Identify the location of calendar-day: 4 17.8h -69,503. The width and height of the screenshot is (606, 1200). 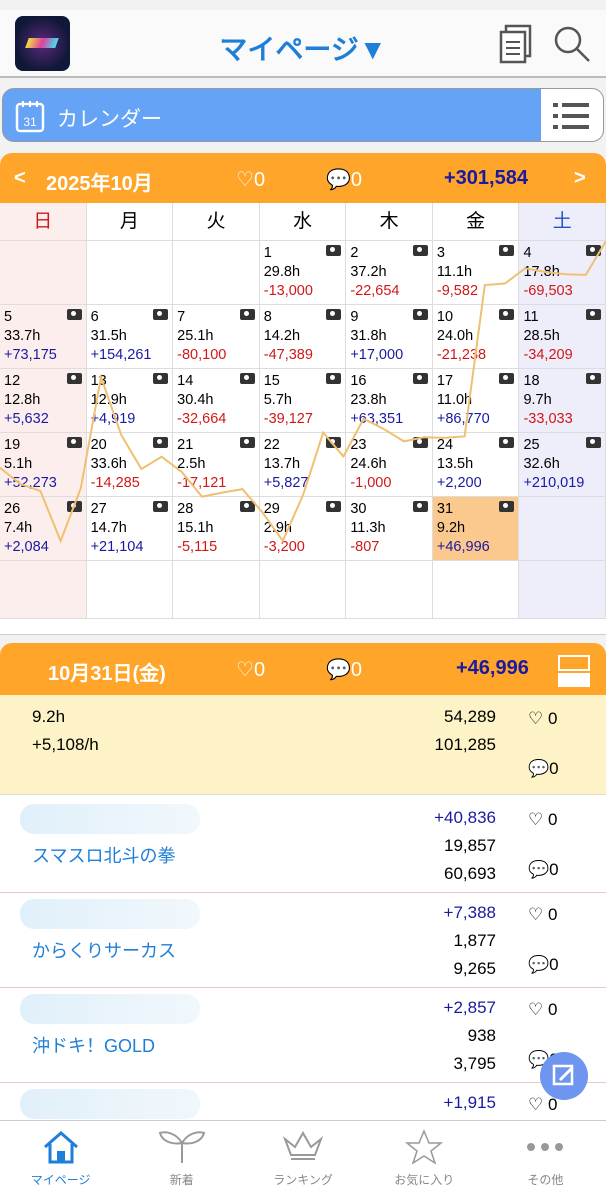
(562, 272).